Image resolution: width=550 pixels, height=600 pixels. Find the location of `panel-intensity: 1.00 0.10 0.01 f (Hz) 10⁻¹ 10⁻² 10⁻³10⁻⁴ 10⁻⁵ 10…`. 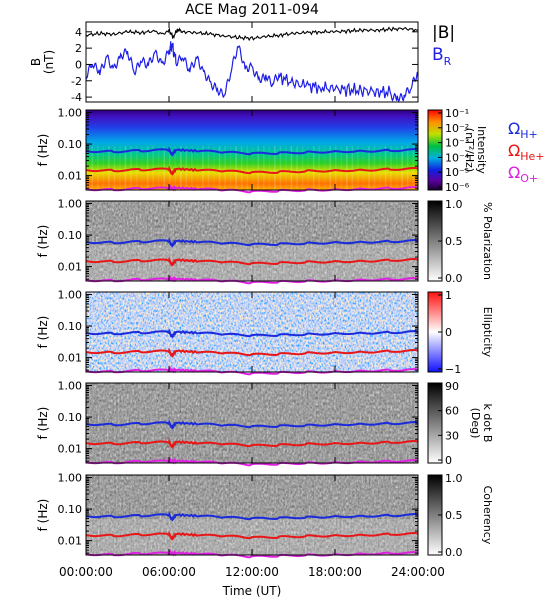

panel-intensity: 1.00 0.10 0.01 f (Hz) 10⁻¹ 10⁻² 10⁻³10⁻⁴ 10⁻⁵ 10… is located at coordinates (290, 150).